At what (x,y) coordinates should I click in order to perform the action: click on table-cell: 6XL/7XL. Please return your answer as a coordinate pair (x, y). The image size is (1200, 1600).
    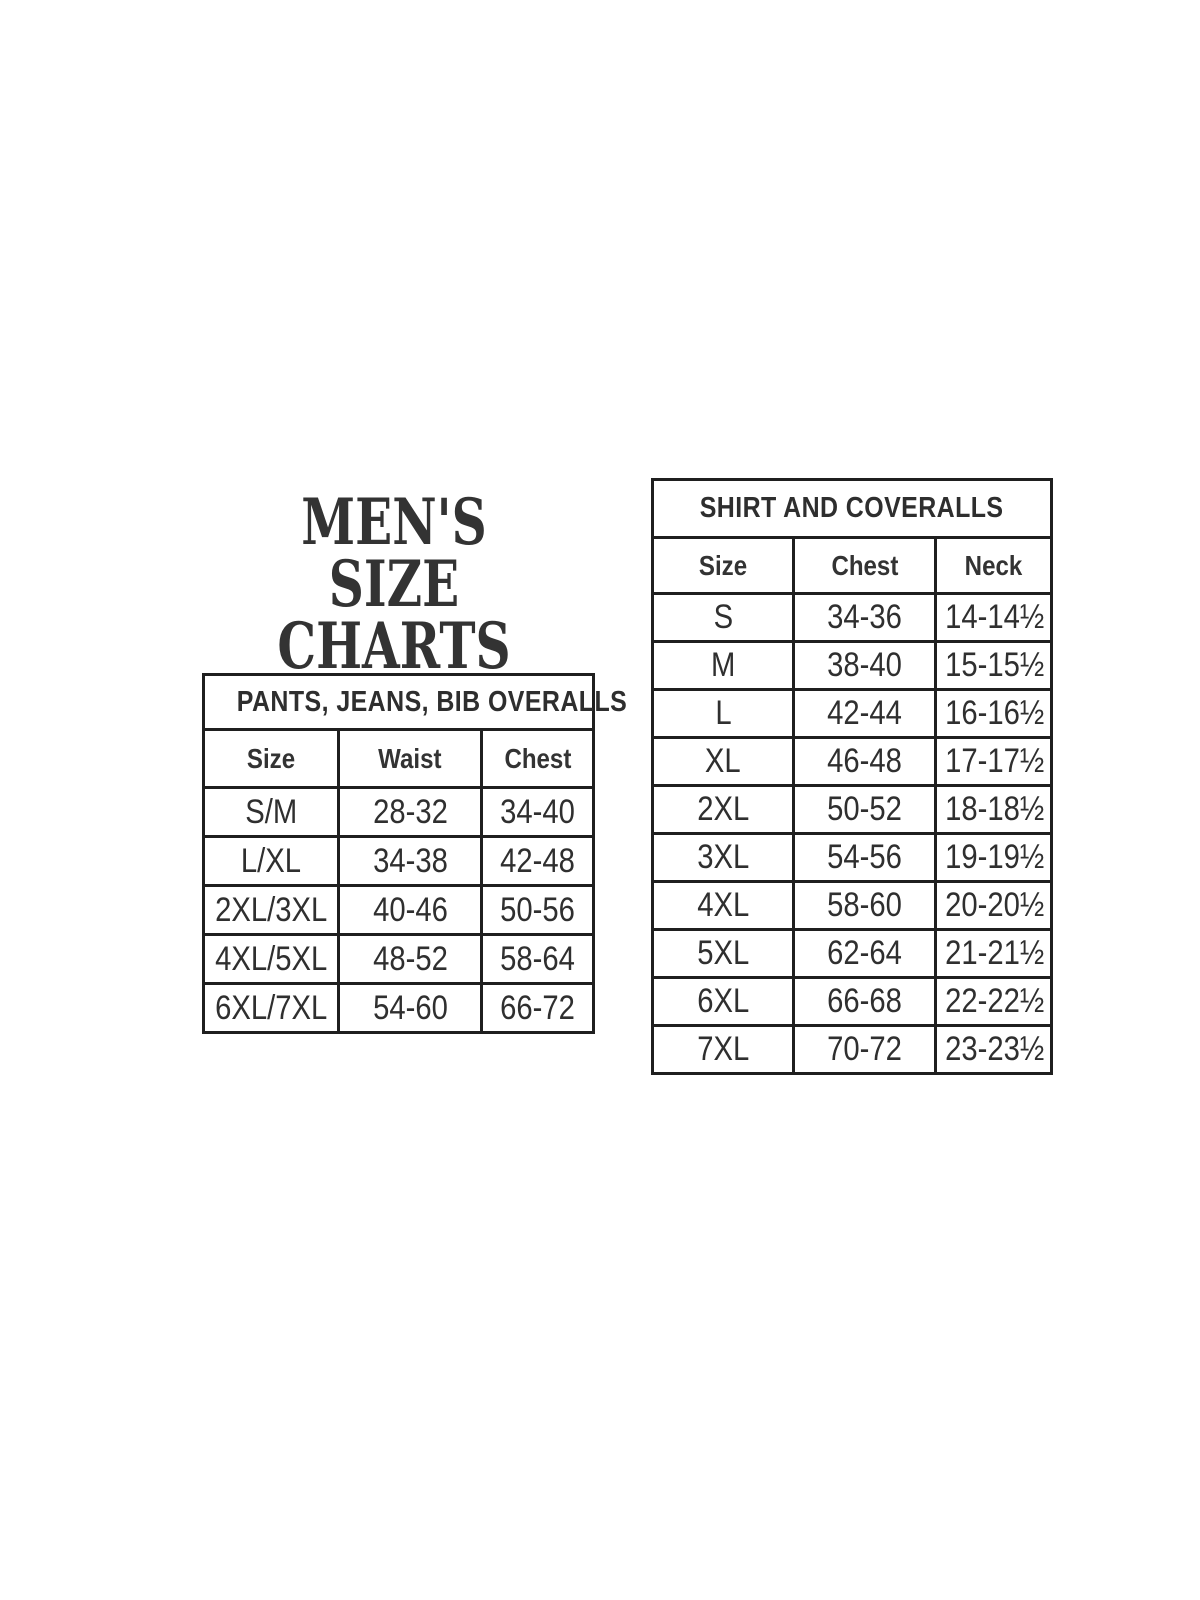
    Looking at the image, I should click on (271, 1008).